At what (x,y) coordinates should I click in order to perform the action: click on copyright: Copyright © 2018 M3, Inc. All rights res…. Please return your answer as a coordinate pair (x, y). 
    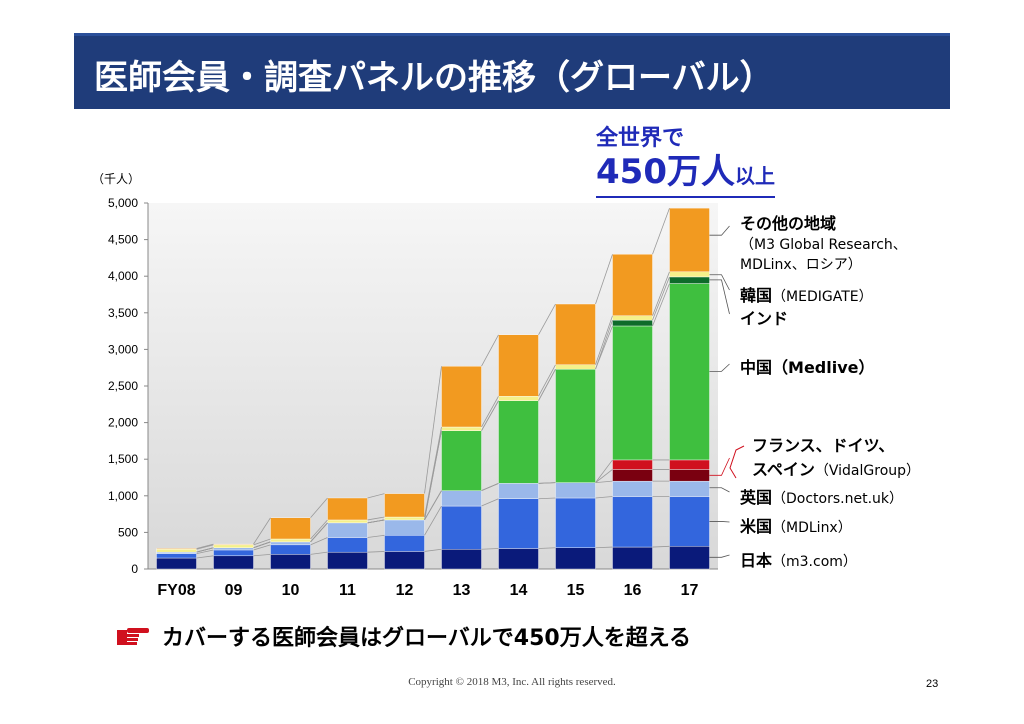
    Looking at the image, I should click on (512, 682).